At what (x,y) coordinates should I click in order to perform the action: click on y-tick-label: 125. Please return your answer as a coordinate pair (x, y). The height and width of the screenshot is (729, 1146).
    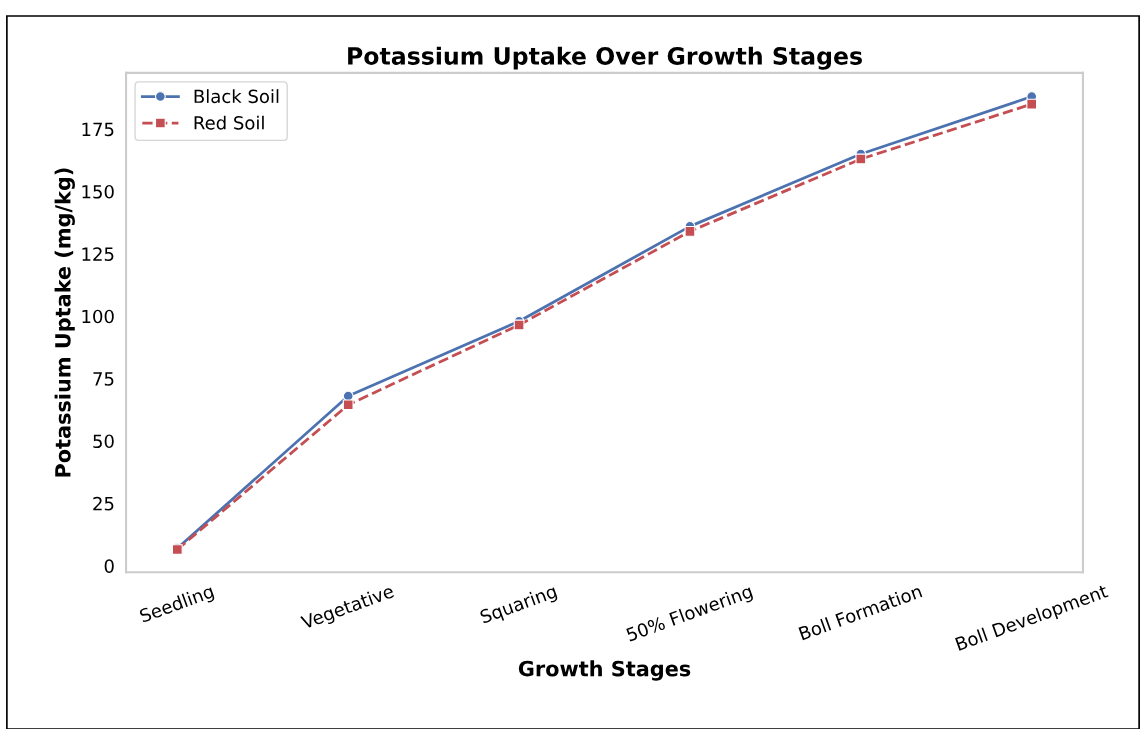
    Looking at the image, I should click on (98, 254).